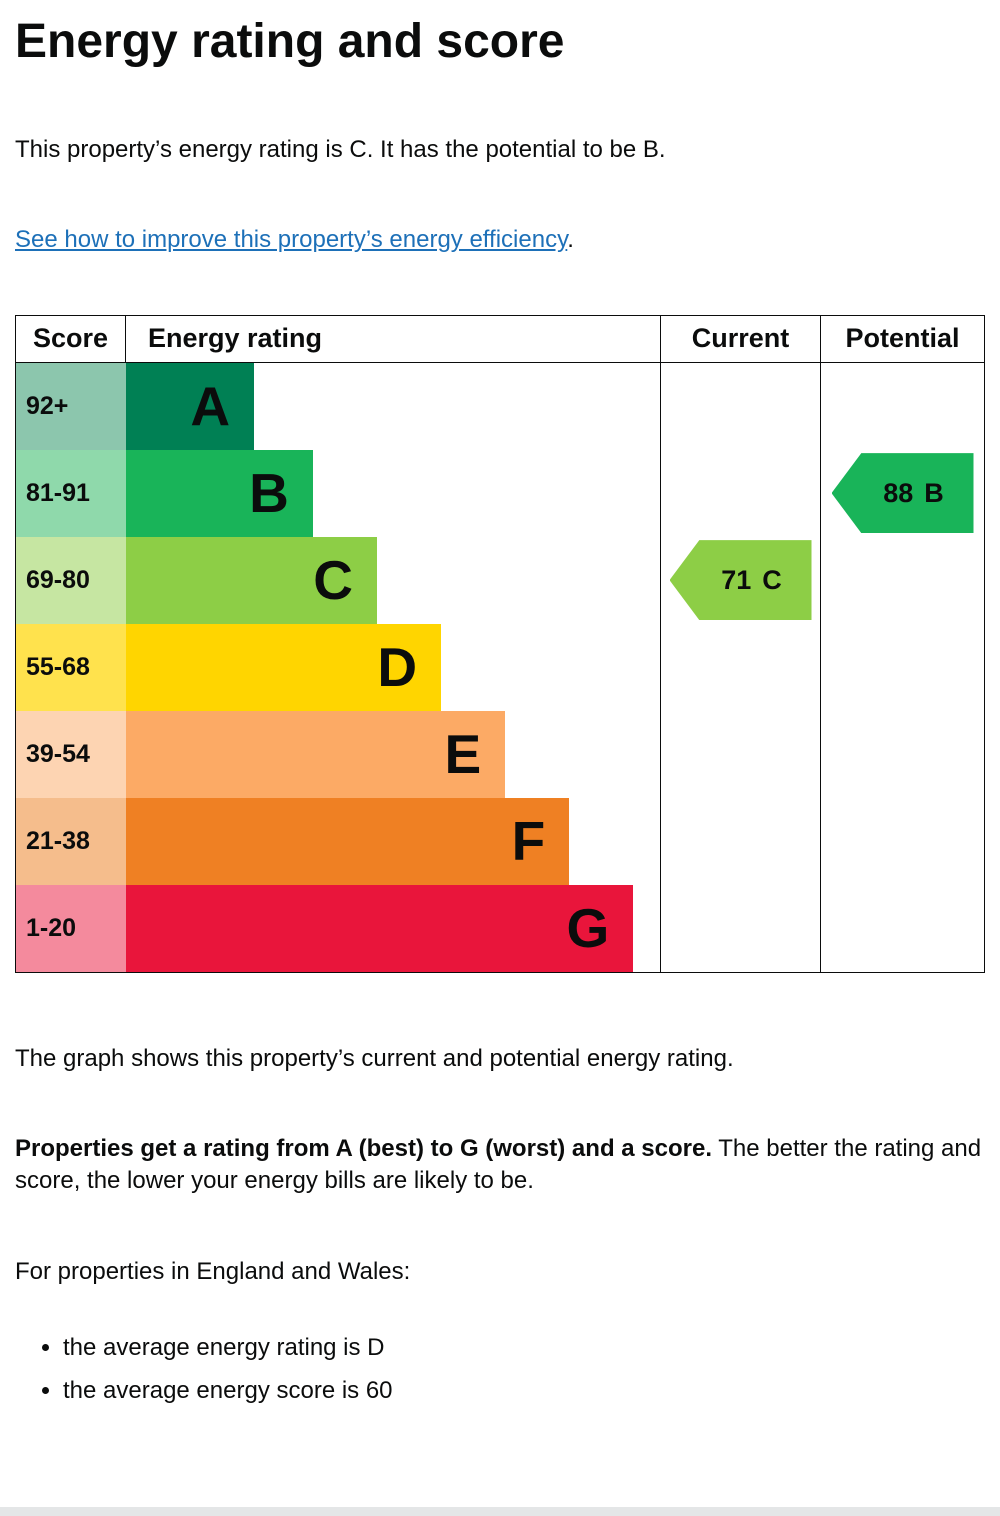 Image resolution: width=1000 pixels, height=1516 pixels. I want to click on current-column-cell: 71 C, so click(740, 580).